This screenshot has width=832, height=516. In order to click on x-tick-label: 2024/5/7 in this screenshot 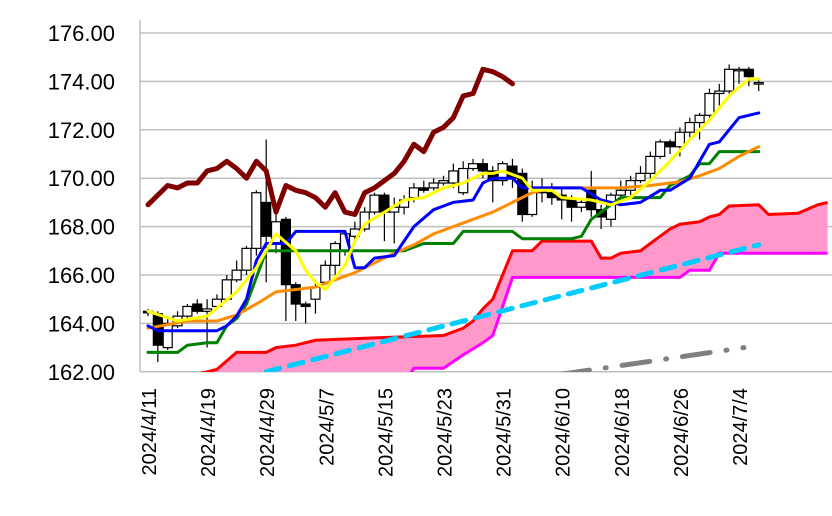, I will do `click(327, 427)`.